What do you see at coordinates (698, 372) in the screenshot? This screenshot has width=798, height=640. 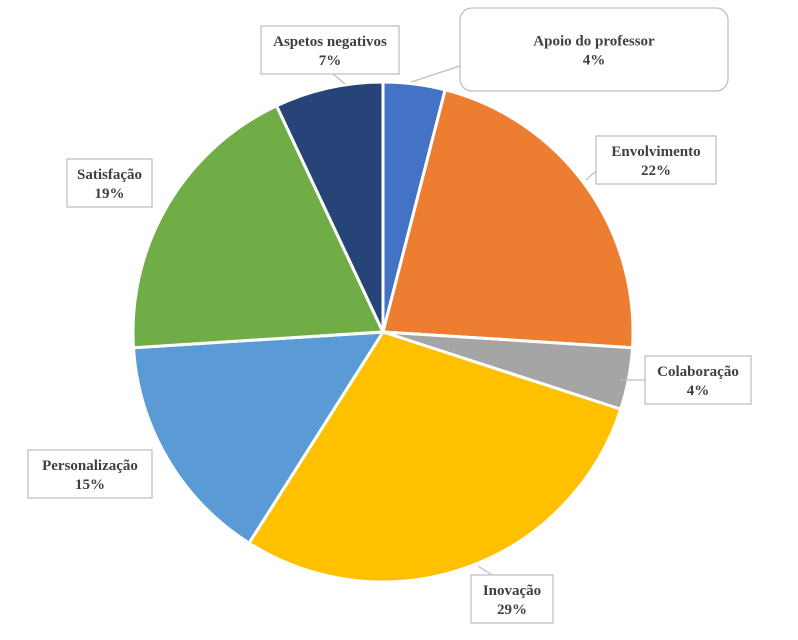 I see `slice-category-label: Colaboração` at bounding box center [698, 372].